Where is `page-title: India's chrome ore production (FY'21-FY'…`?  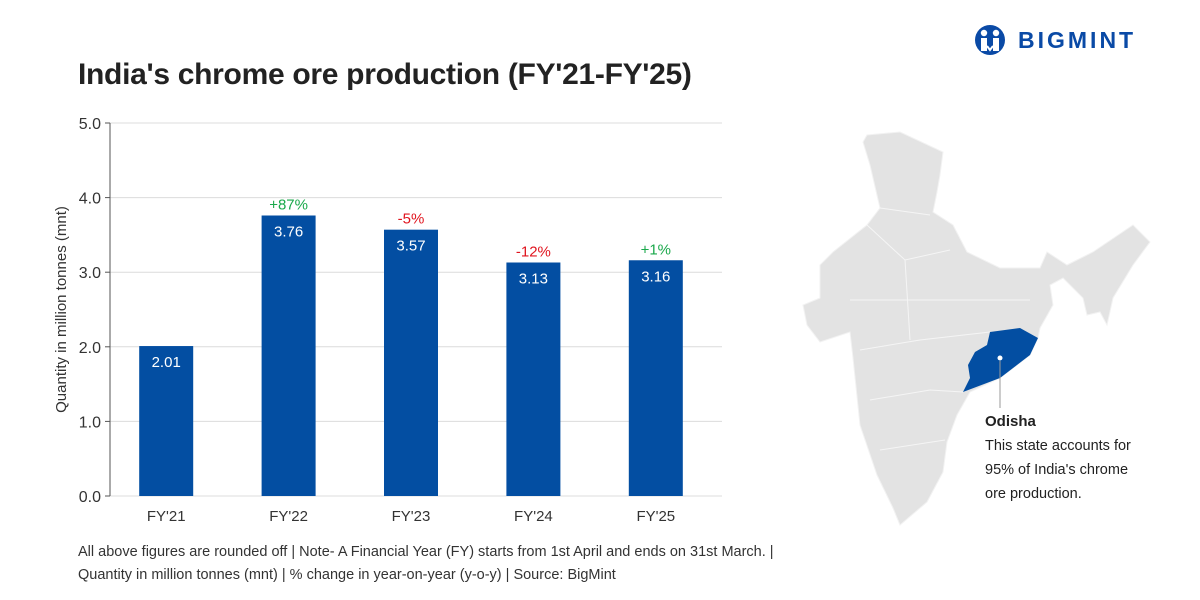 page-title: India's chrome ore production (FY'21-FY'… is located at coordinates (385, 74).